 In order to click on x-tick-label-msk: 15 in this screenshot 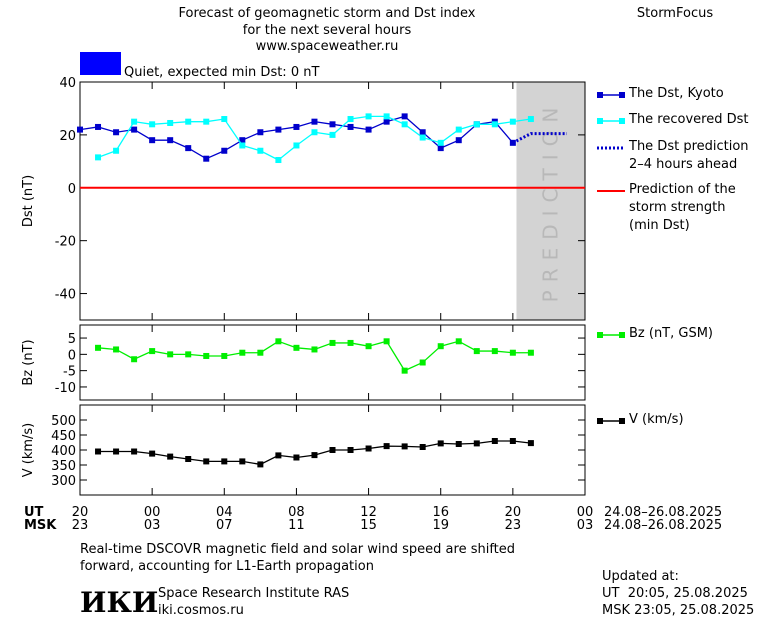, I will do `click(368, 525)`.